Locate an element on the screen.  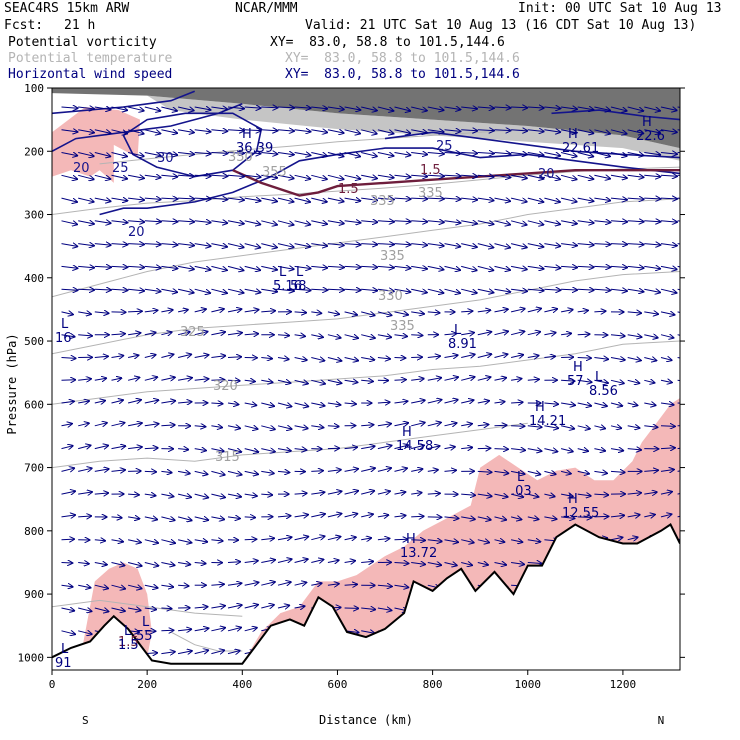
extremum-letter-16: L is located at coordinates (65, 649).